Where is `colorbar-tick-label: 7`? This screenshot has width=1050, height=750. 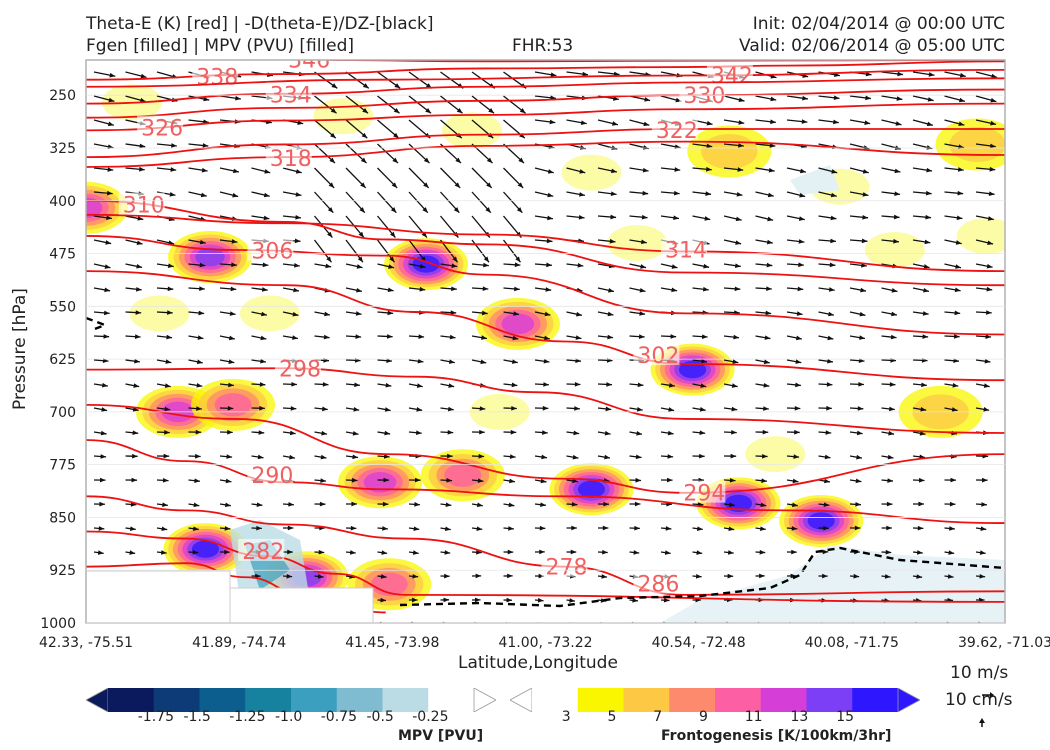 colorbar-tick-label: 7 is located at coordinates (658, 717).